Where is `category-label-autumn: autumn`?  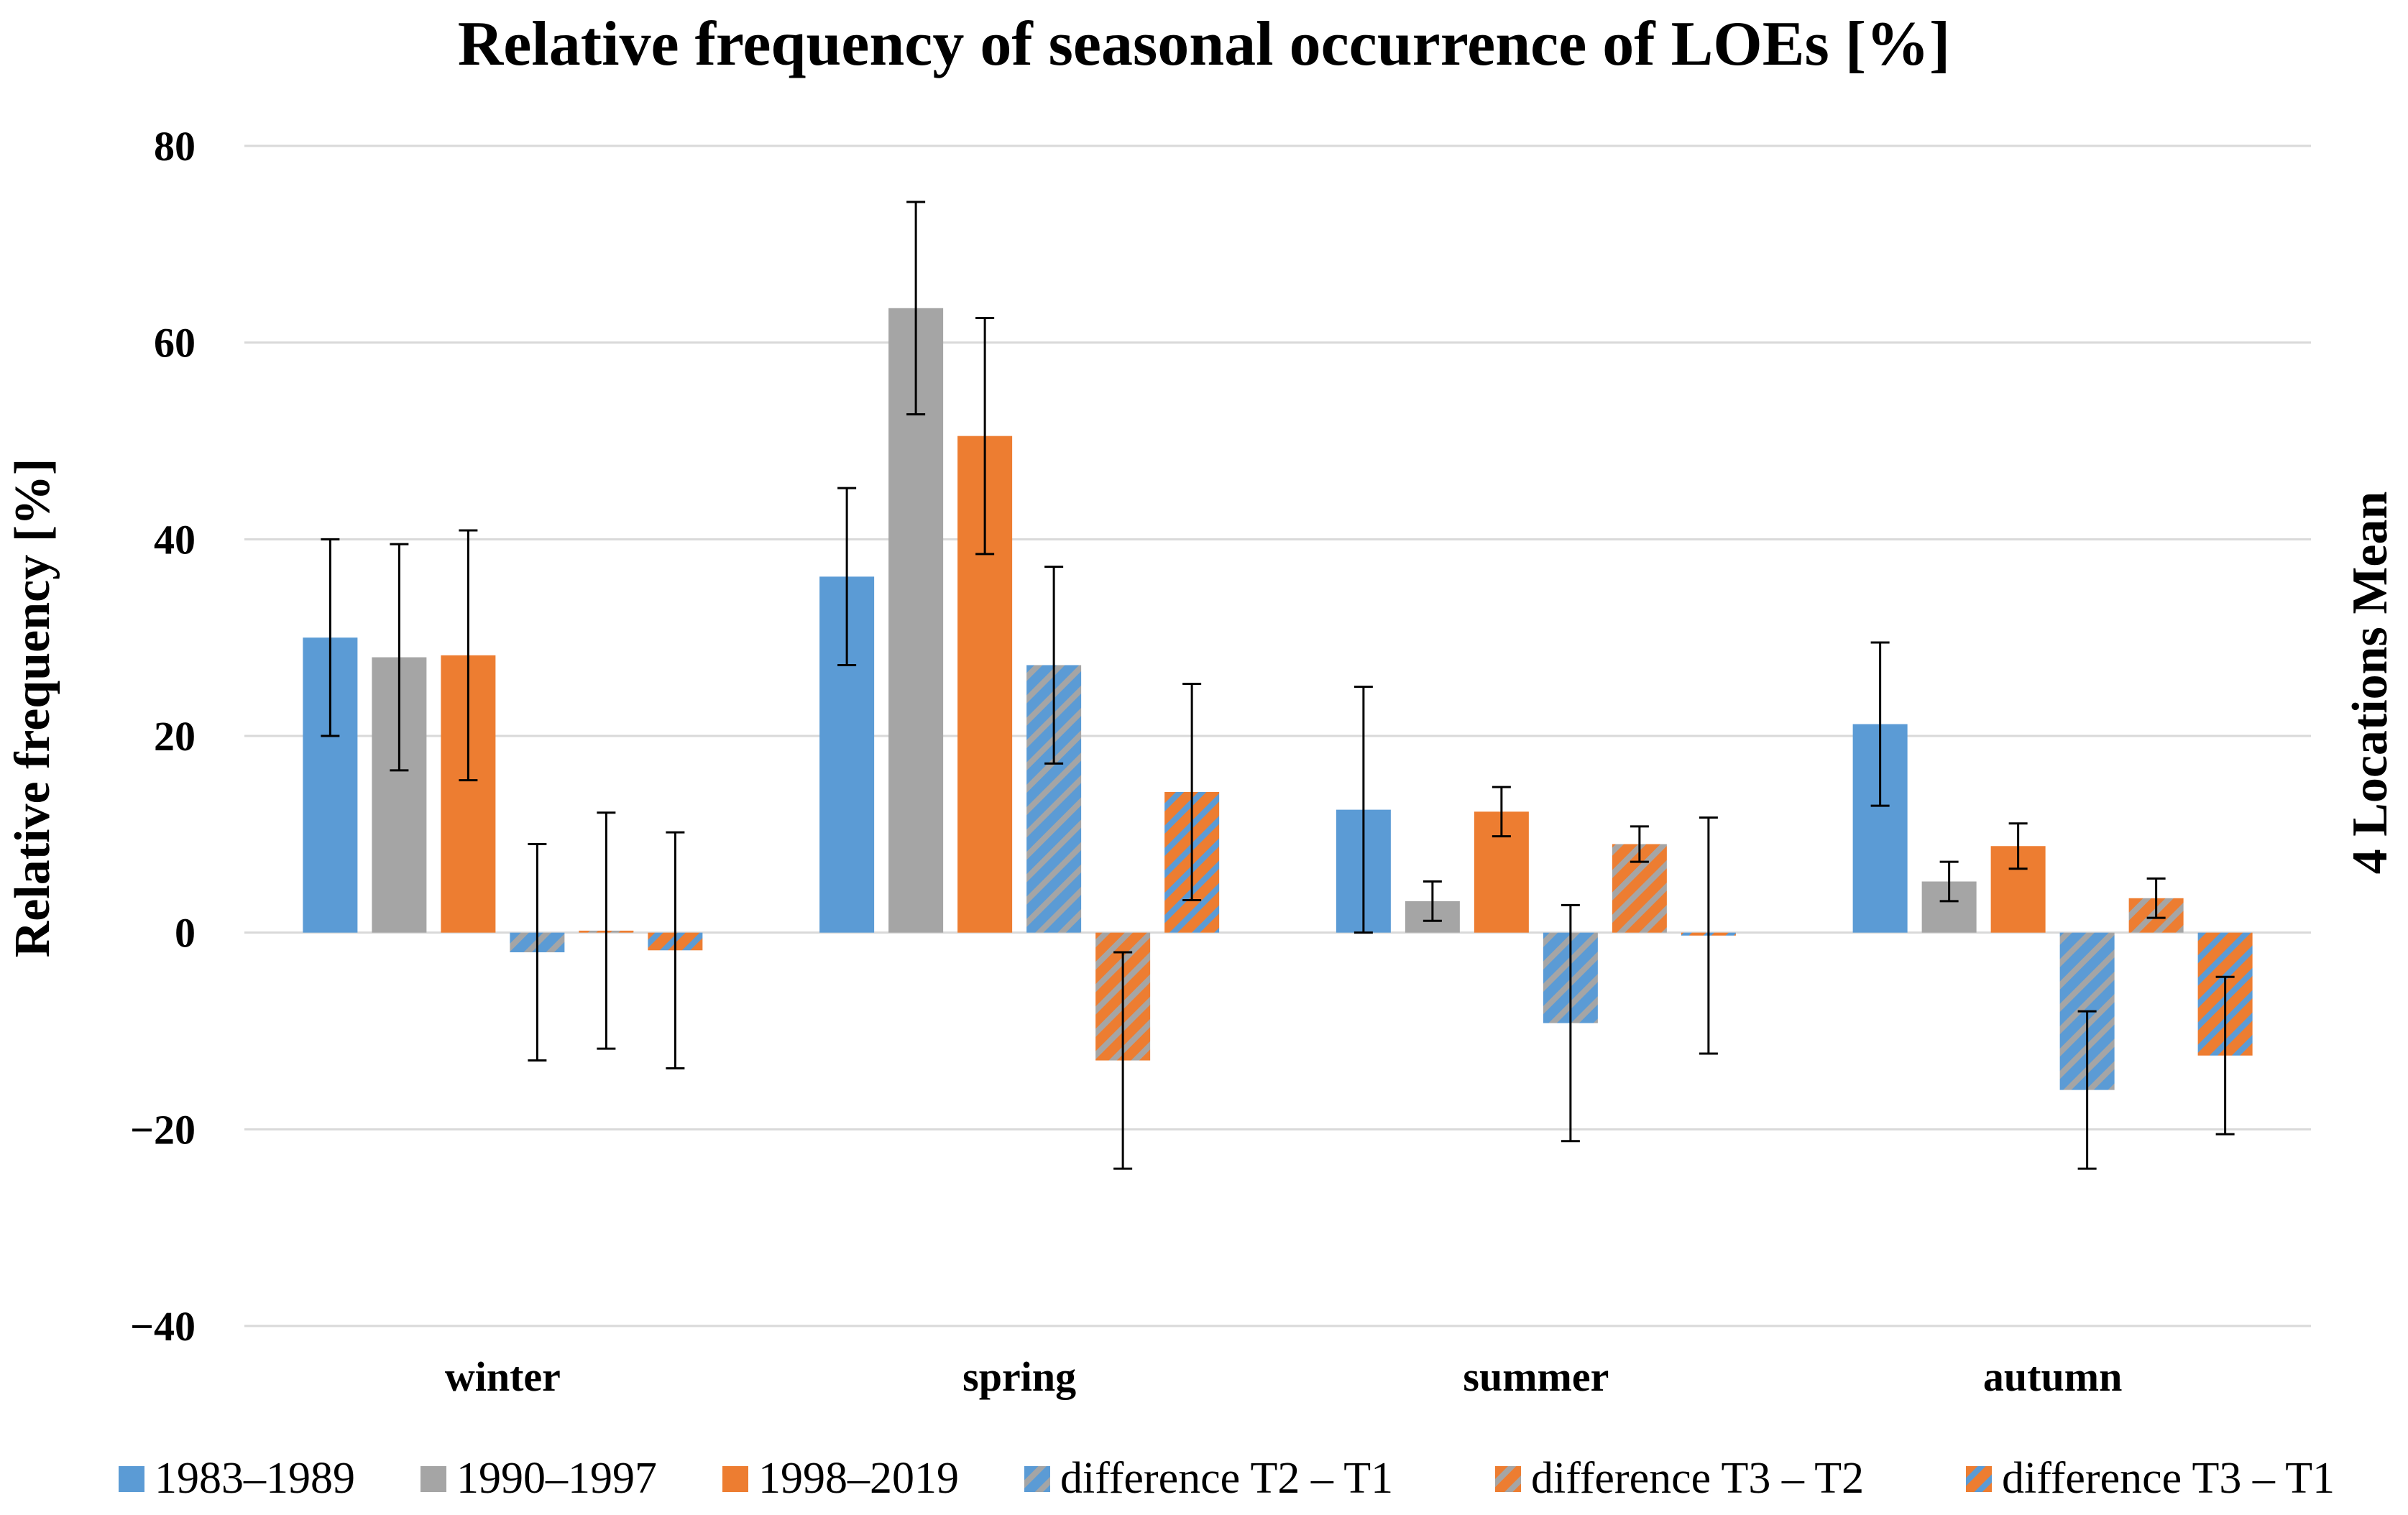 category-label-autumn: autumn is located at coordinates (2052, 1377).